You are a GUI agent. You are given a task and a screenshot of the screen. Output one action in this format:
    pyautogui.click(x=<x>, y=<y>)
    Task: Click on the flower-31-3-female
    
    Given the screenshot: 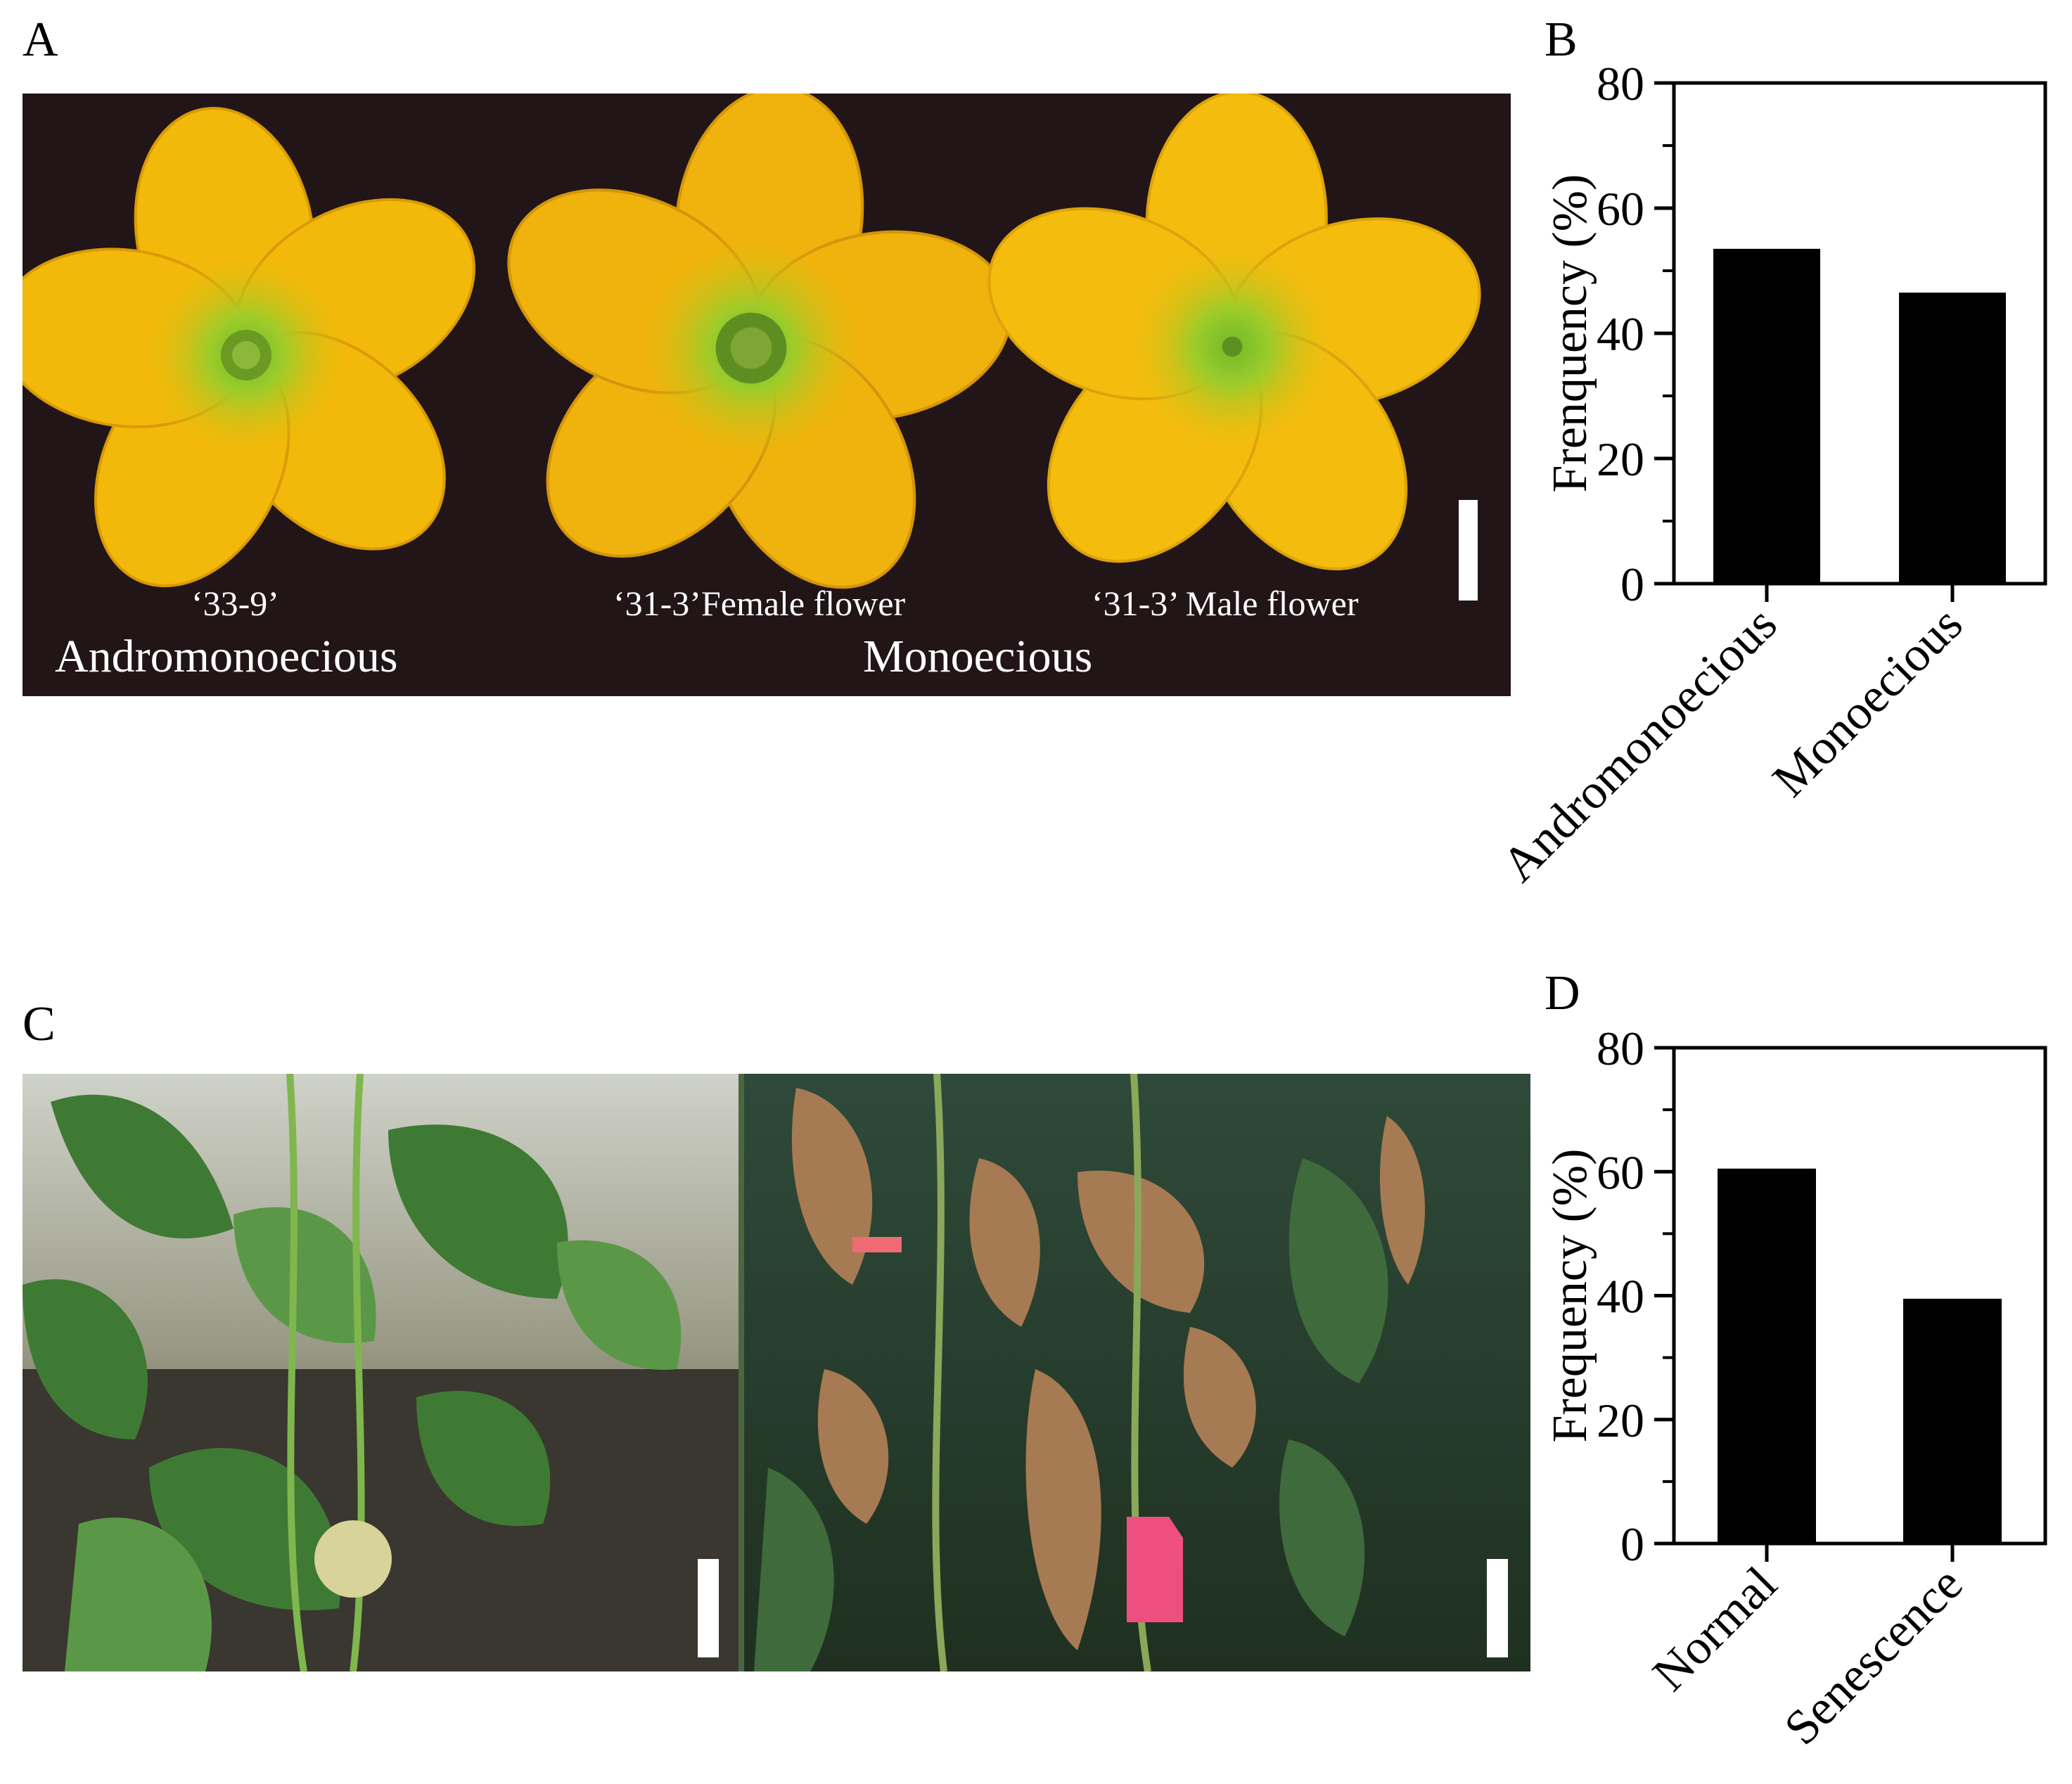 What is the action you would take?
    pyautogui.click(x=751, y=372)
    